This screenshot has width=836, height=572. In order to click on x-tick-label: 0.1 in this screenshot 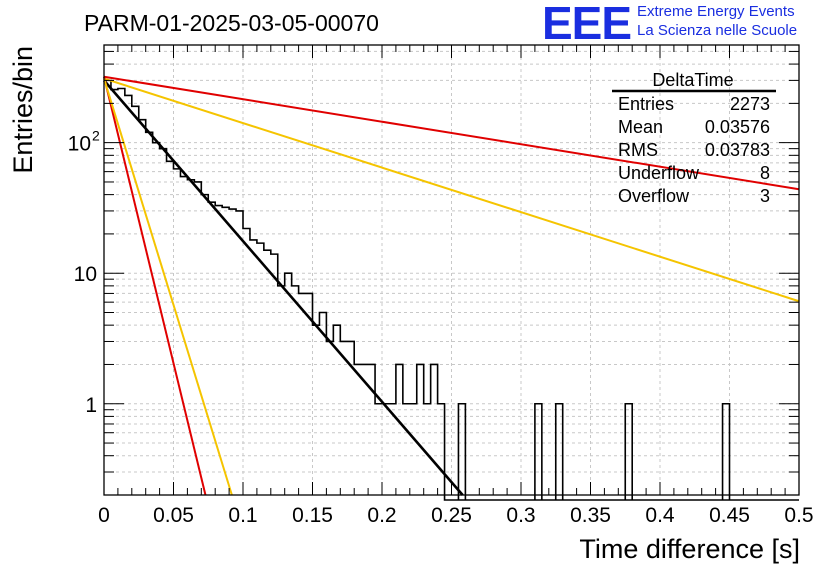, I will do `click(242, 515)`.